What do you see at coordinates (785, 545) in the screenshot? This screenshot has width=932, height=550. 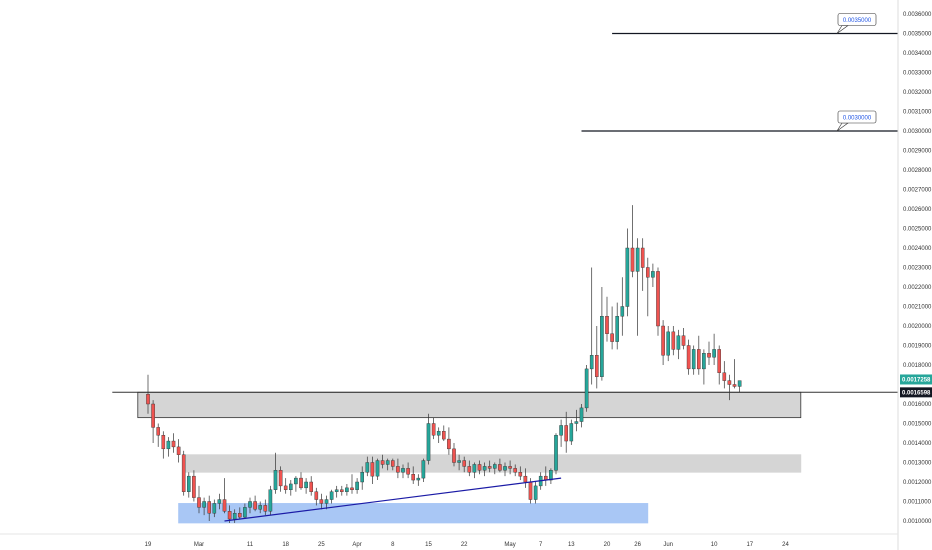 I see `x-tick-label: 24` at bounding box center [785, 545].